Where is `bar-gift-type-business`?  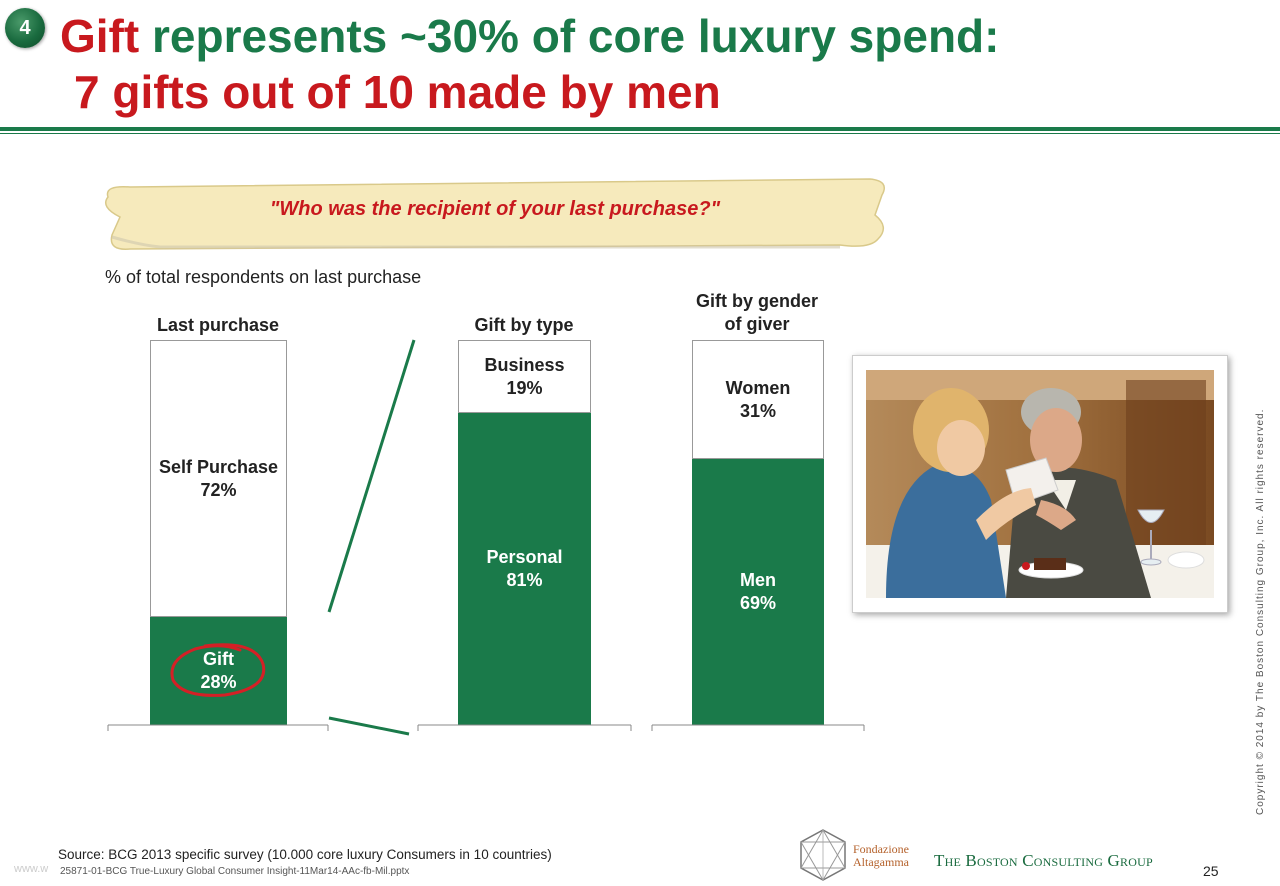 bar-gift-type-business is located at coordinates (524, 376).